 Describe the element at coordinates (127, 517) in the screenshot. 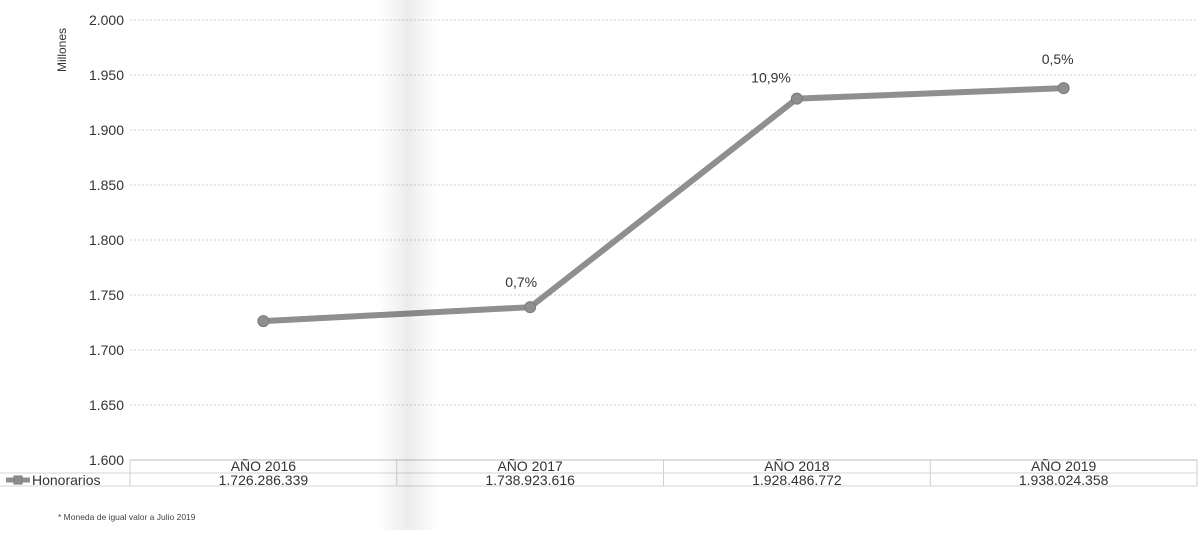

I see `footnote: * Moneda de igual valor a Julio 2019` at that location.